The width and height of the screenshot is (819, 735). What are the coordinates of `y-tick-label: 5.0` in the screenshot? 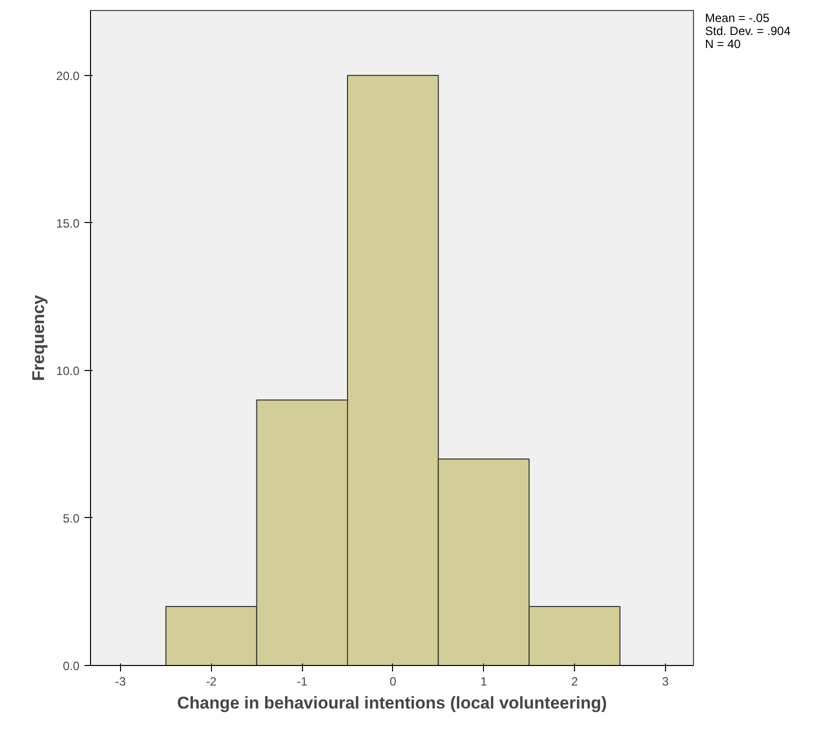 It's located at (71, 518).